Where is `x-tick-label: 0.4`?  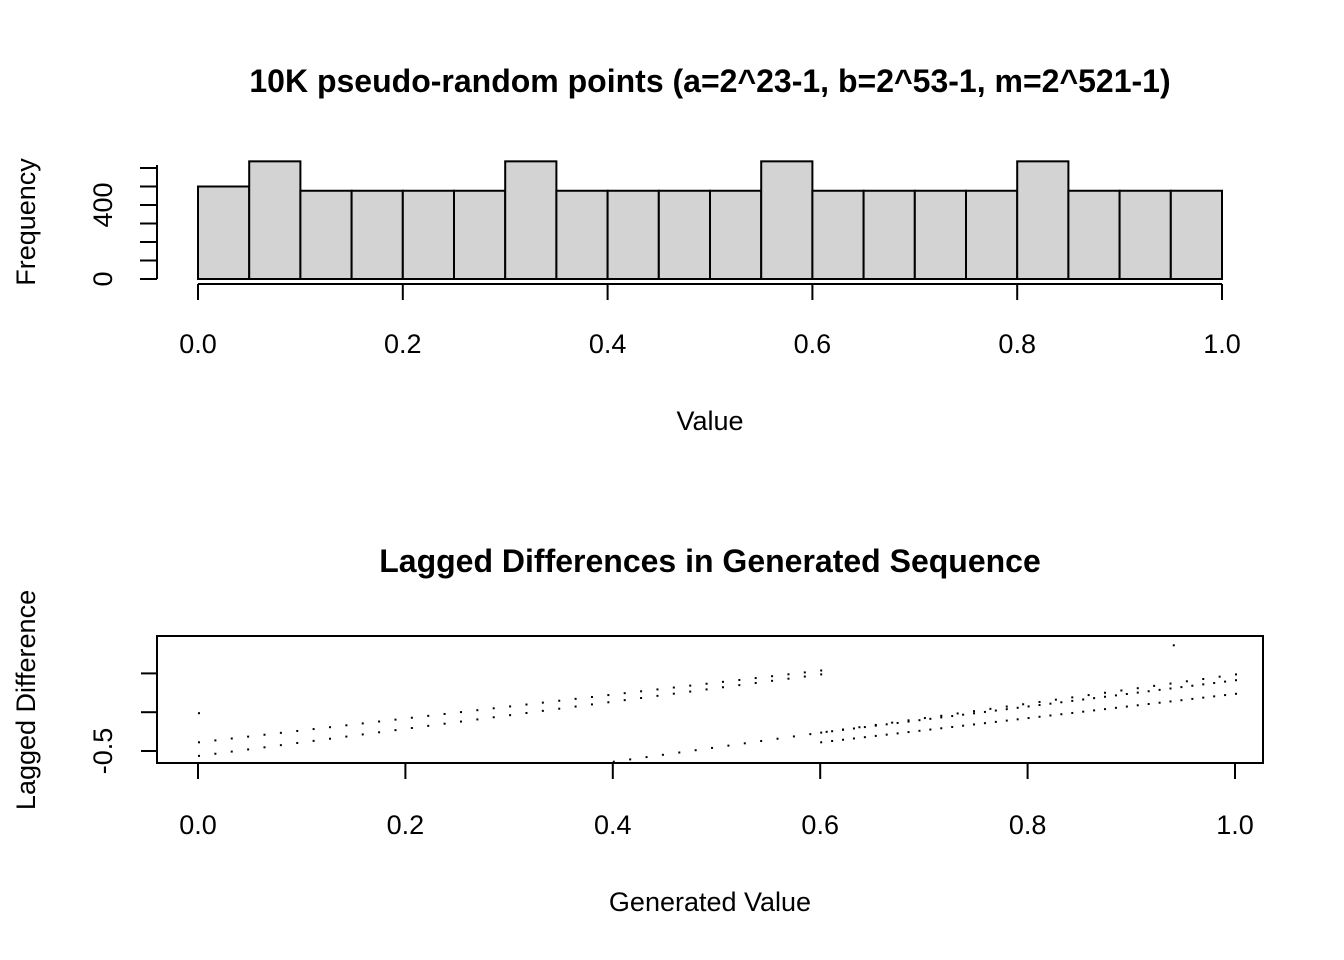
x-tick-label: 0.4 is located at coordinates (608, 344).